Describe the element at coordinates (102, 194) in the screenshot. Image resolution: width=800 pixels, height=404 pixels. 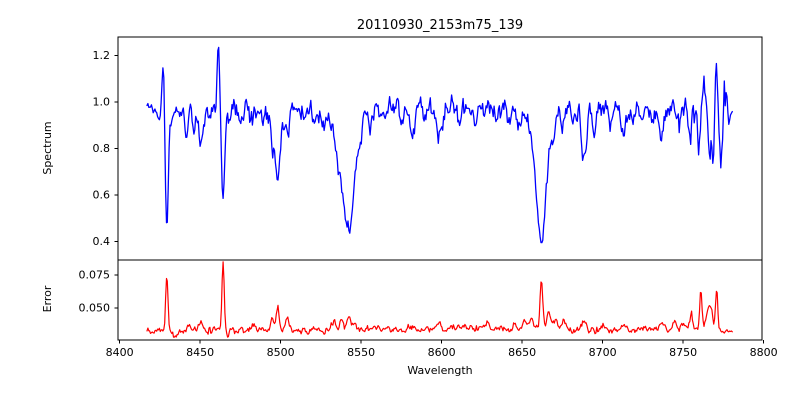
I see `spectrum-y-tick-label: 0.6` at that location.